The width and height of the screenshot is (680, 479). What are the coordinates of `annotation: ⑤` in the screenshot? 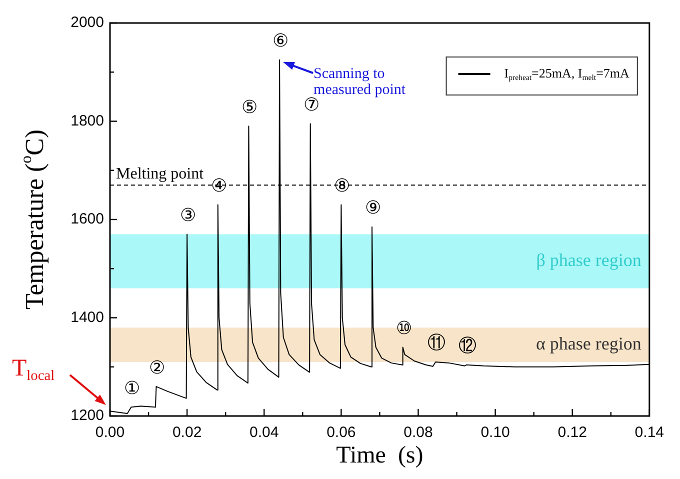 It's located at (250, 106).